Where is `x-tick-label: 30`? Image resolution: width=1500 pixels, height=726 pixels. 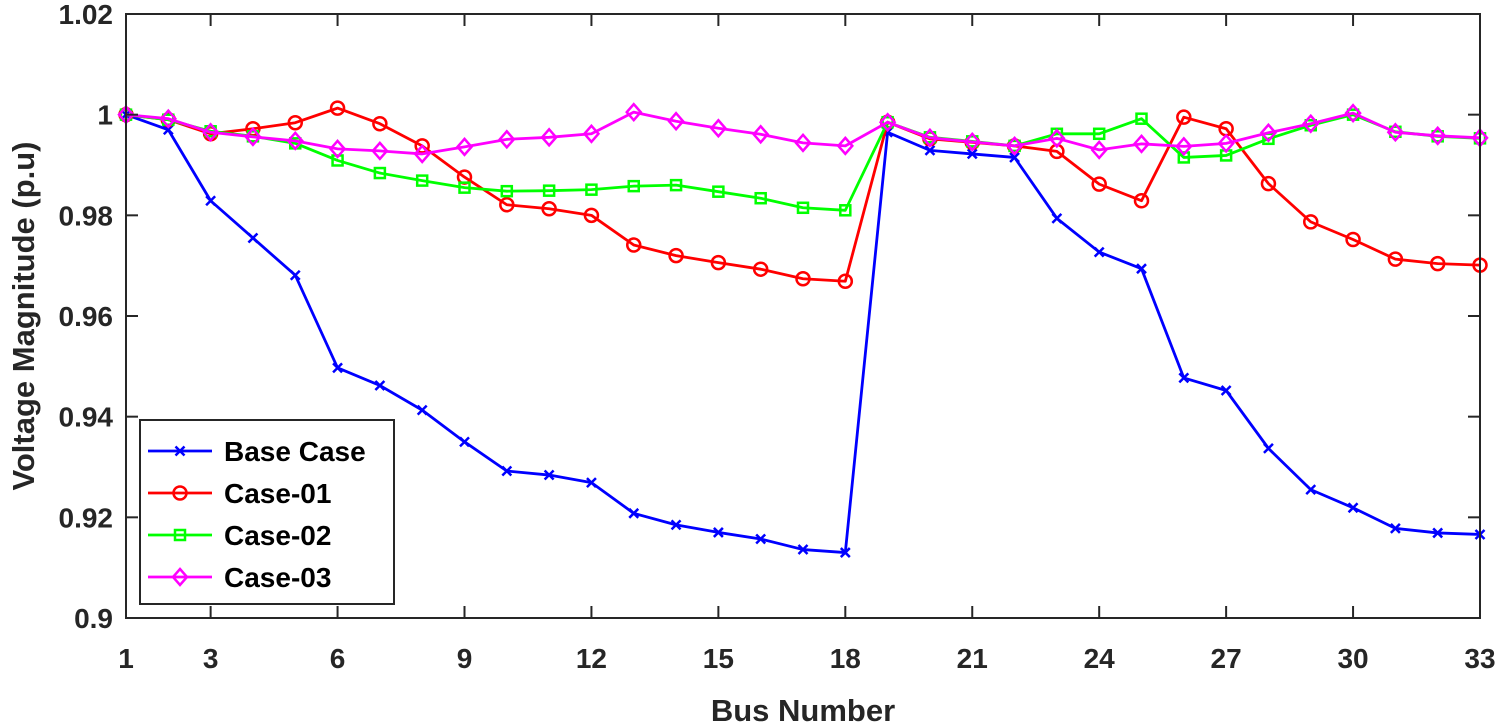 x-tick-label: 30 is located at coordinates (1352, 658).